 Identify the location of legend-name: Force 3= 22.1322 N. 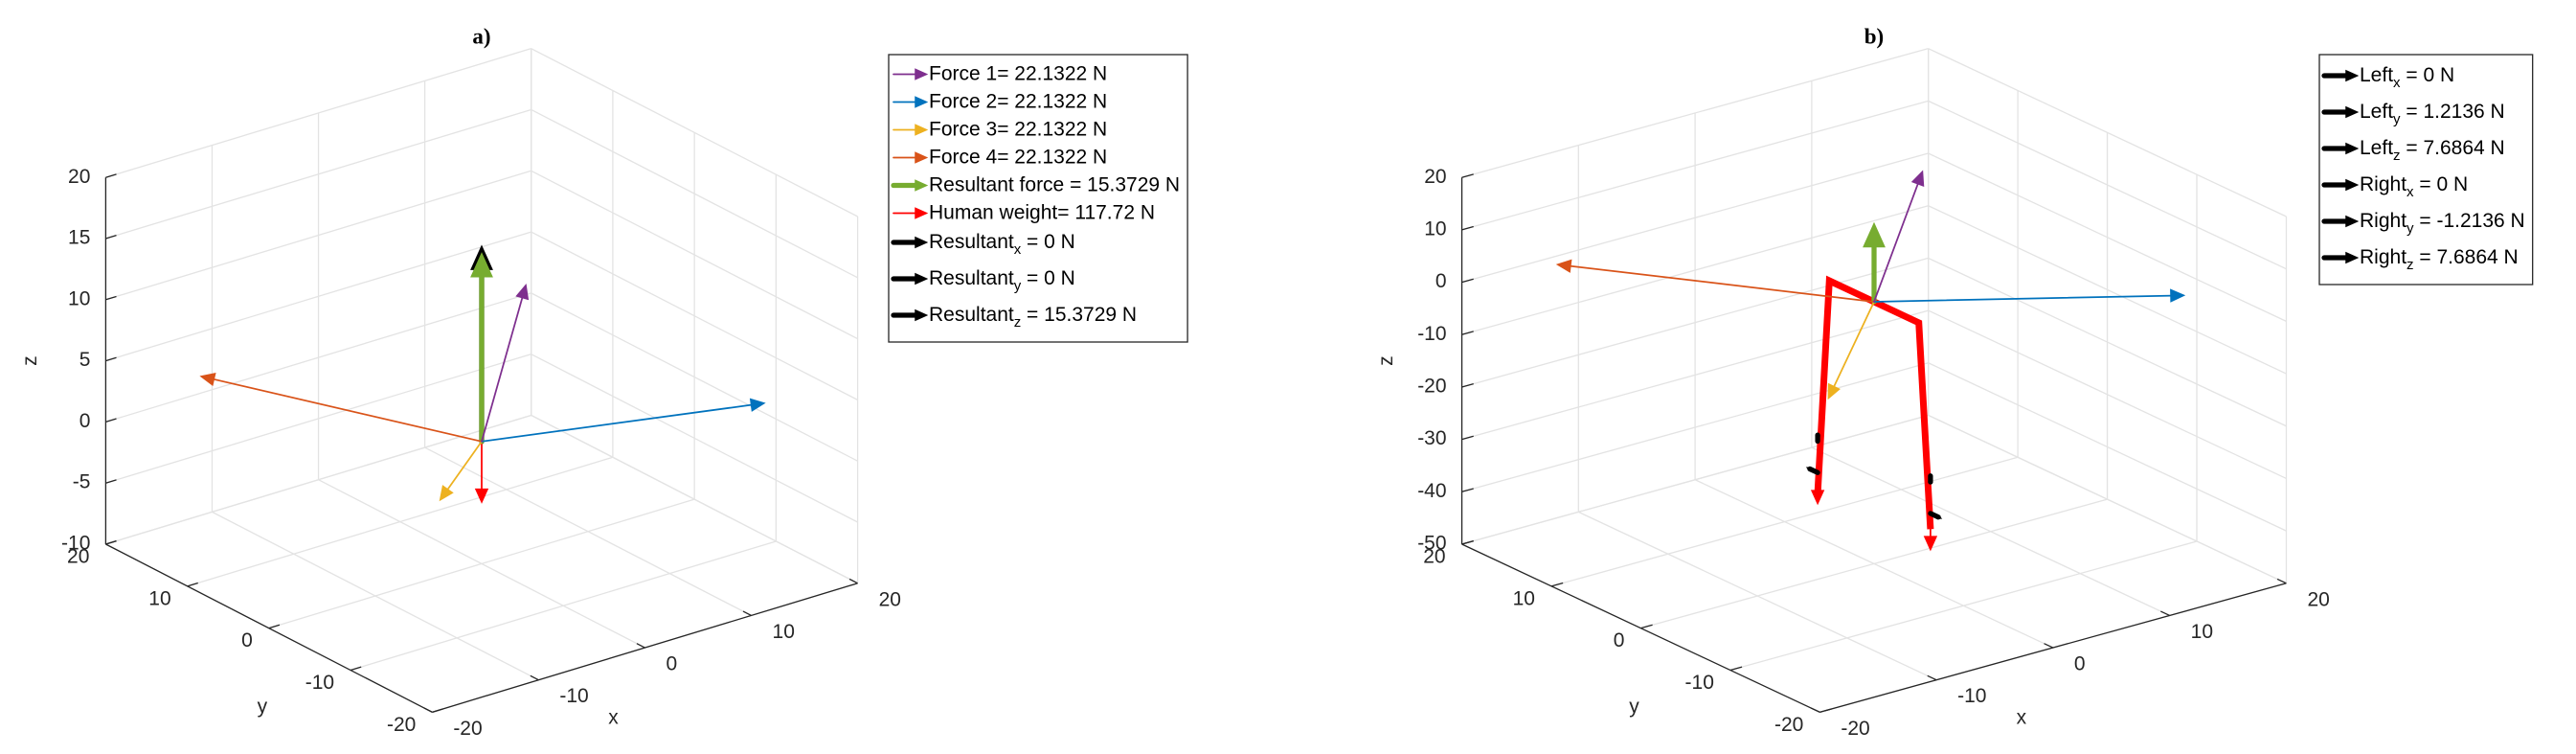
(1018, 129).